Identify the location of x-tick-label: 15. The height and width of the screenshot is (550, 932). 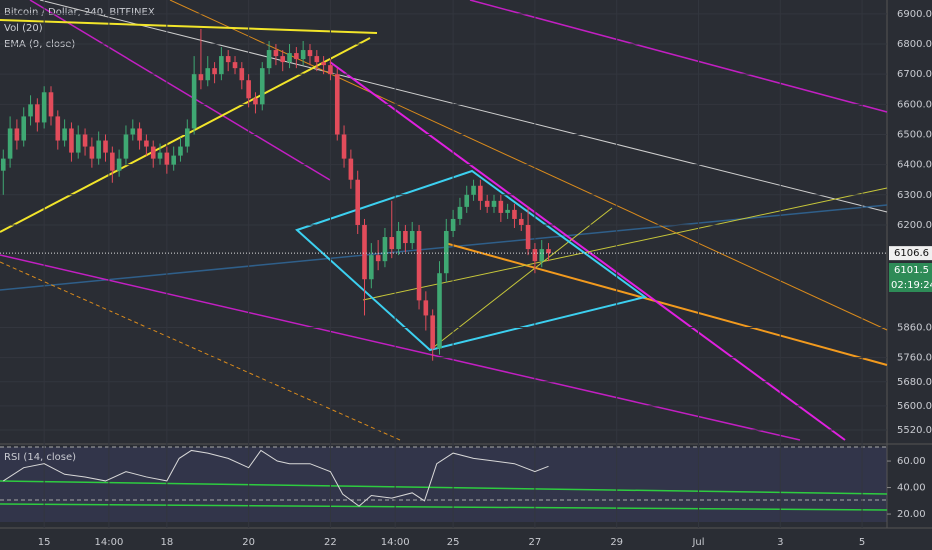
(44, 542).